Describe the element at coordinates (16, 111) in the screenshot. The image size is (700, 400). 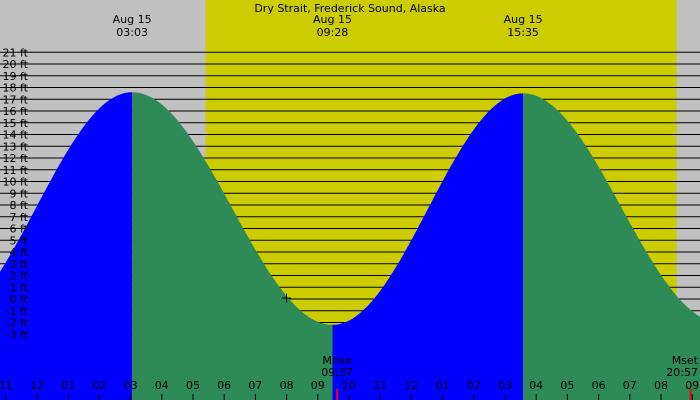
I see `y-tick-label: 16 ft` at that location.